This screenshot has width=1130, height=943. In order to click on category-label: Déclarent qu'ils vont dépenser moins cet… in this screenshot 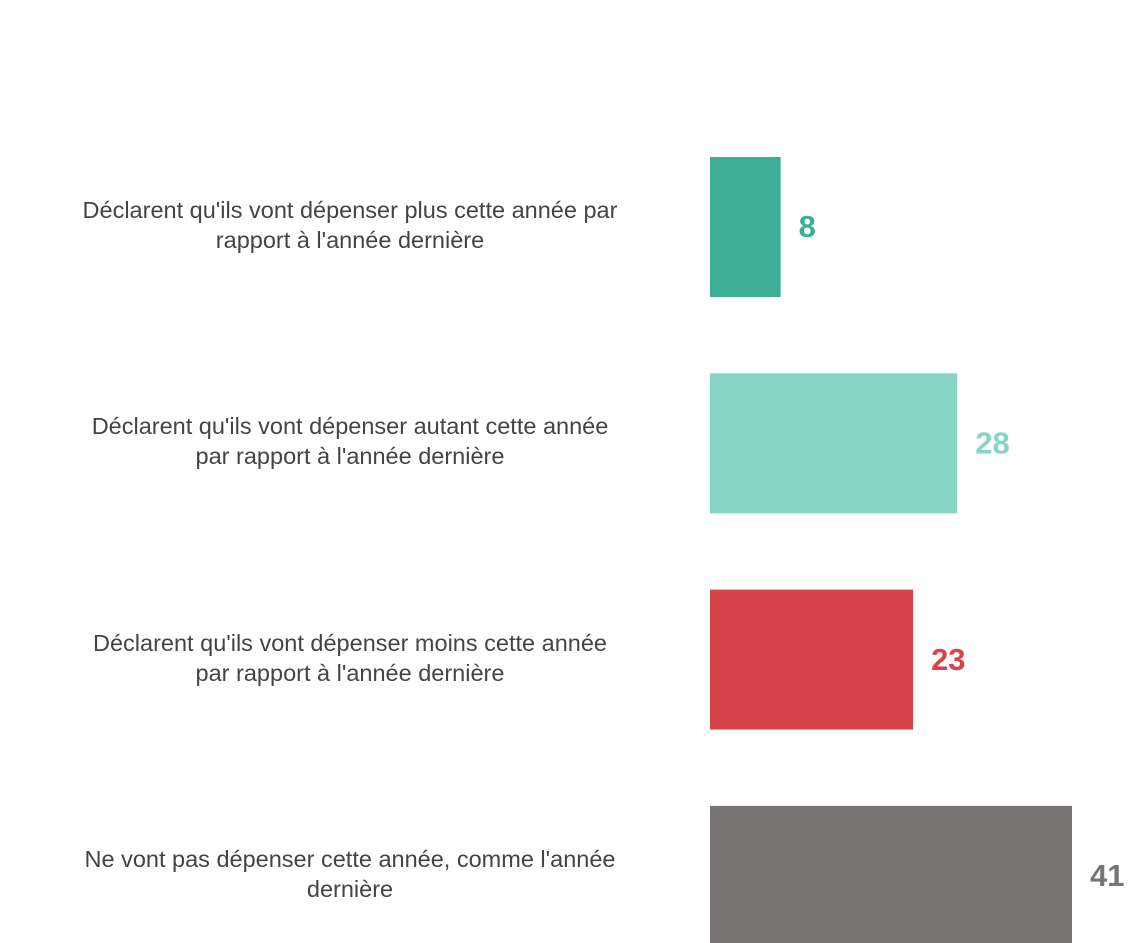, I will do `click(350, 657)`.